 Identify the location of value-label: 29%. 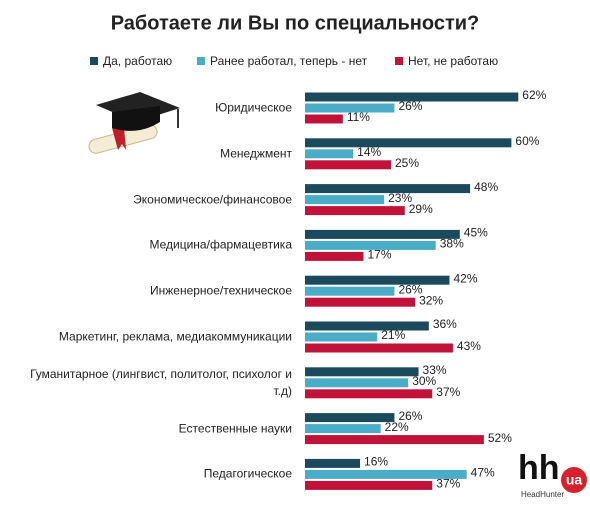
(421, 209).